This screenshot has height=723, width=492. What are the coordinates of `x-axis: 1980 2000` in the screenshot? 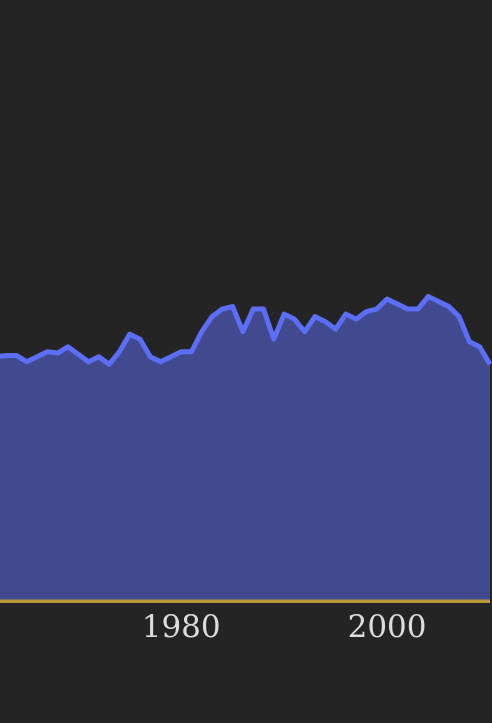 It's located at (284, 627).